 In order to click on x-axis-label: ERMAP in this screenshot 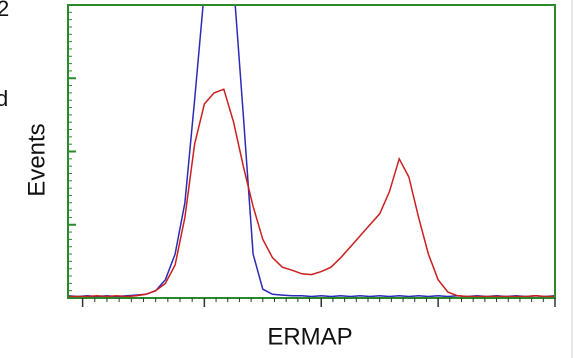, I will do `click(309, 336)`.